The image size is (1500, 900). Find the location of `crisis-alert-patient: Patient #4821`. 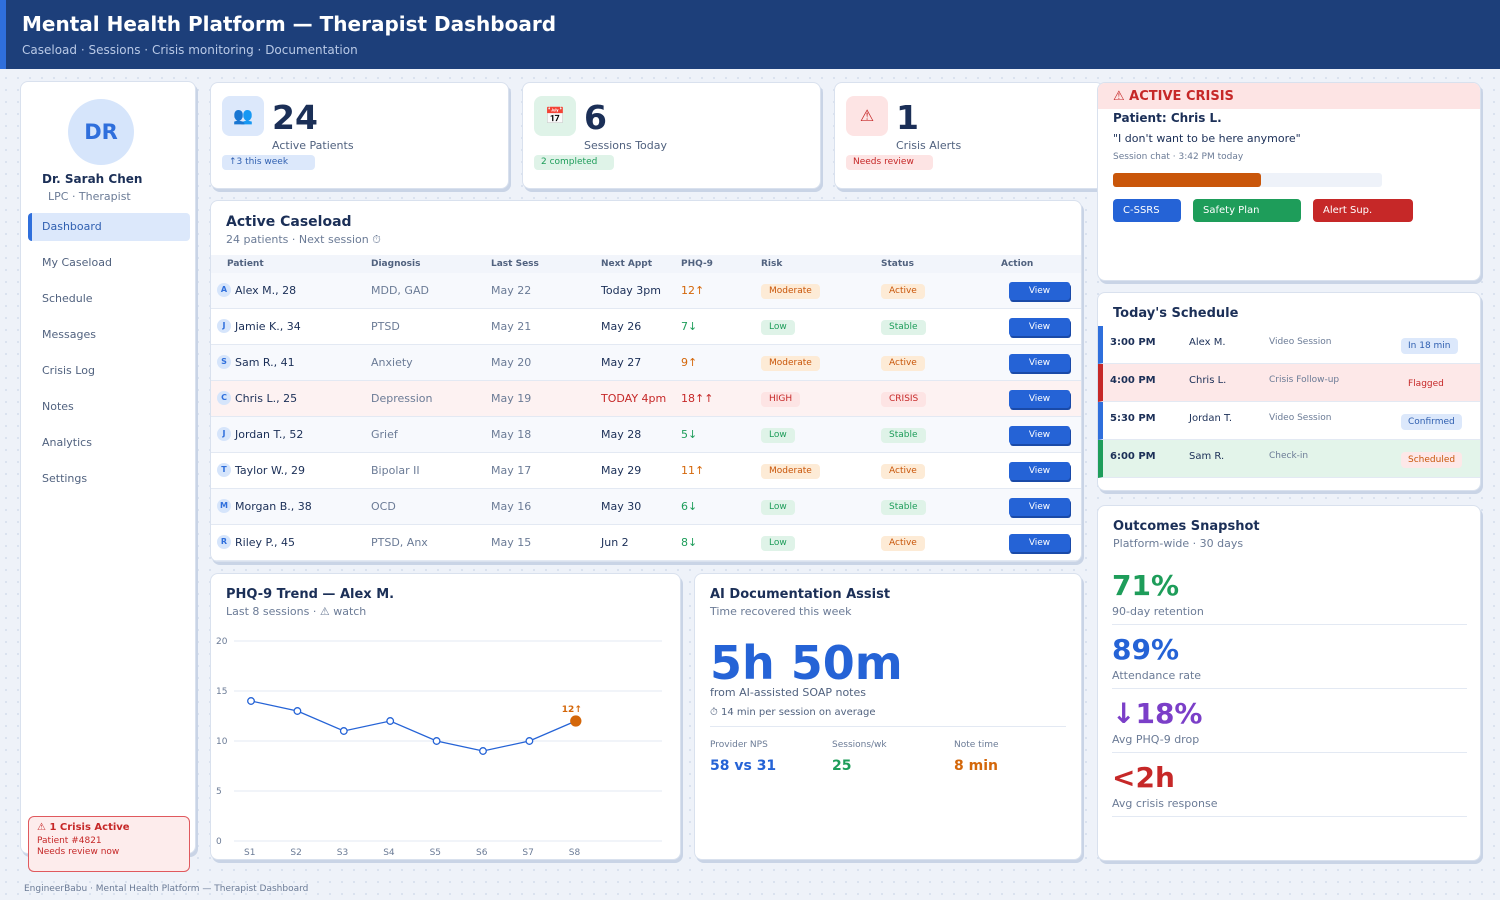

crisis-alert-patient: Patient #4821 is located at coordinates (69, 841).